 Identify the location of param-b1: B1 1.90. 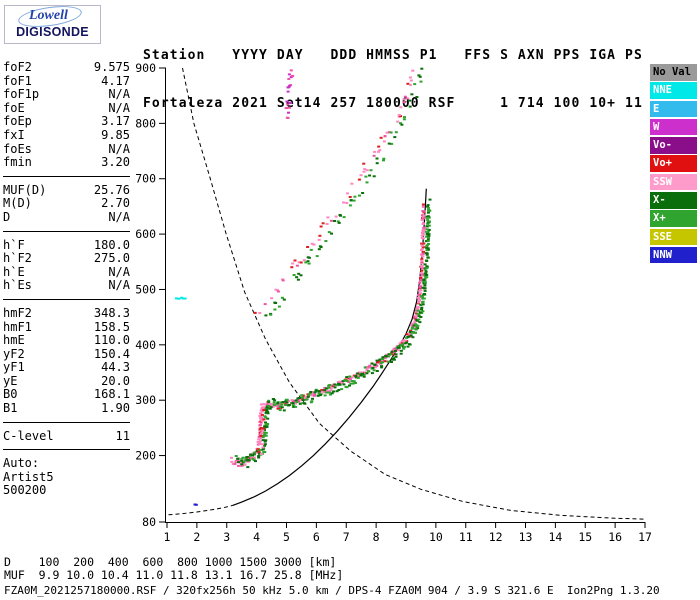
(66, 408).